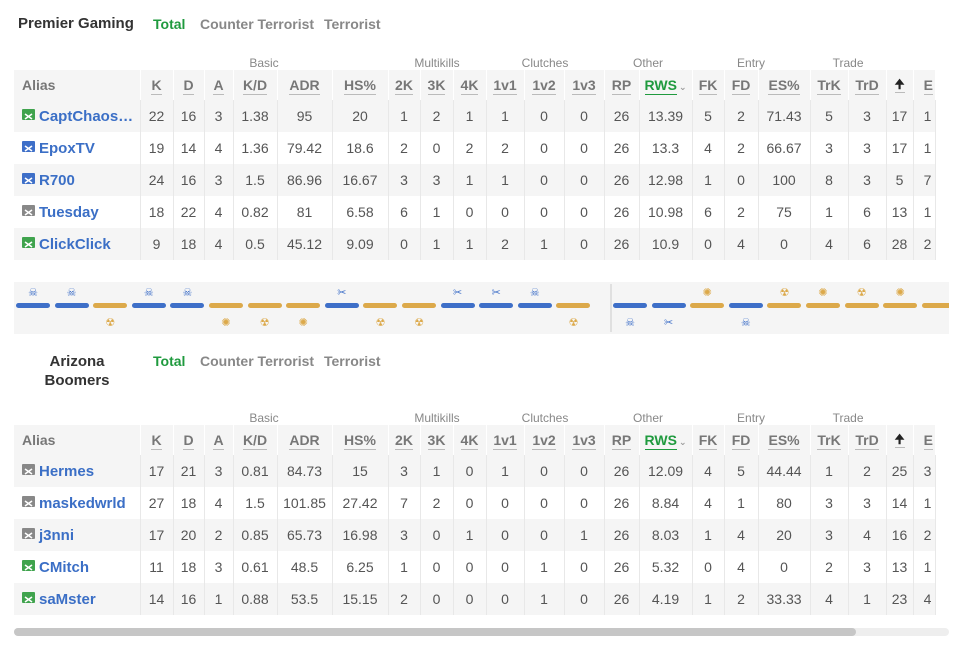 Image resolution: width=964 pixels, height=648 pixels. What do you see at coordinates (75, 244) in the screenshot?
I see `player-link: ClickClick` at bounding box center [75, 244].